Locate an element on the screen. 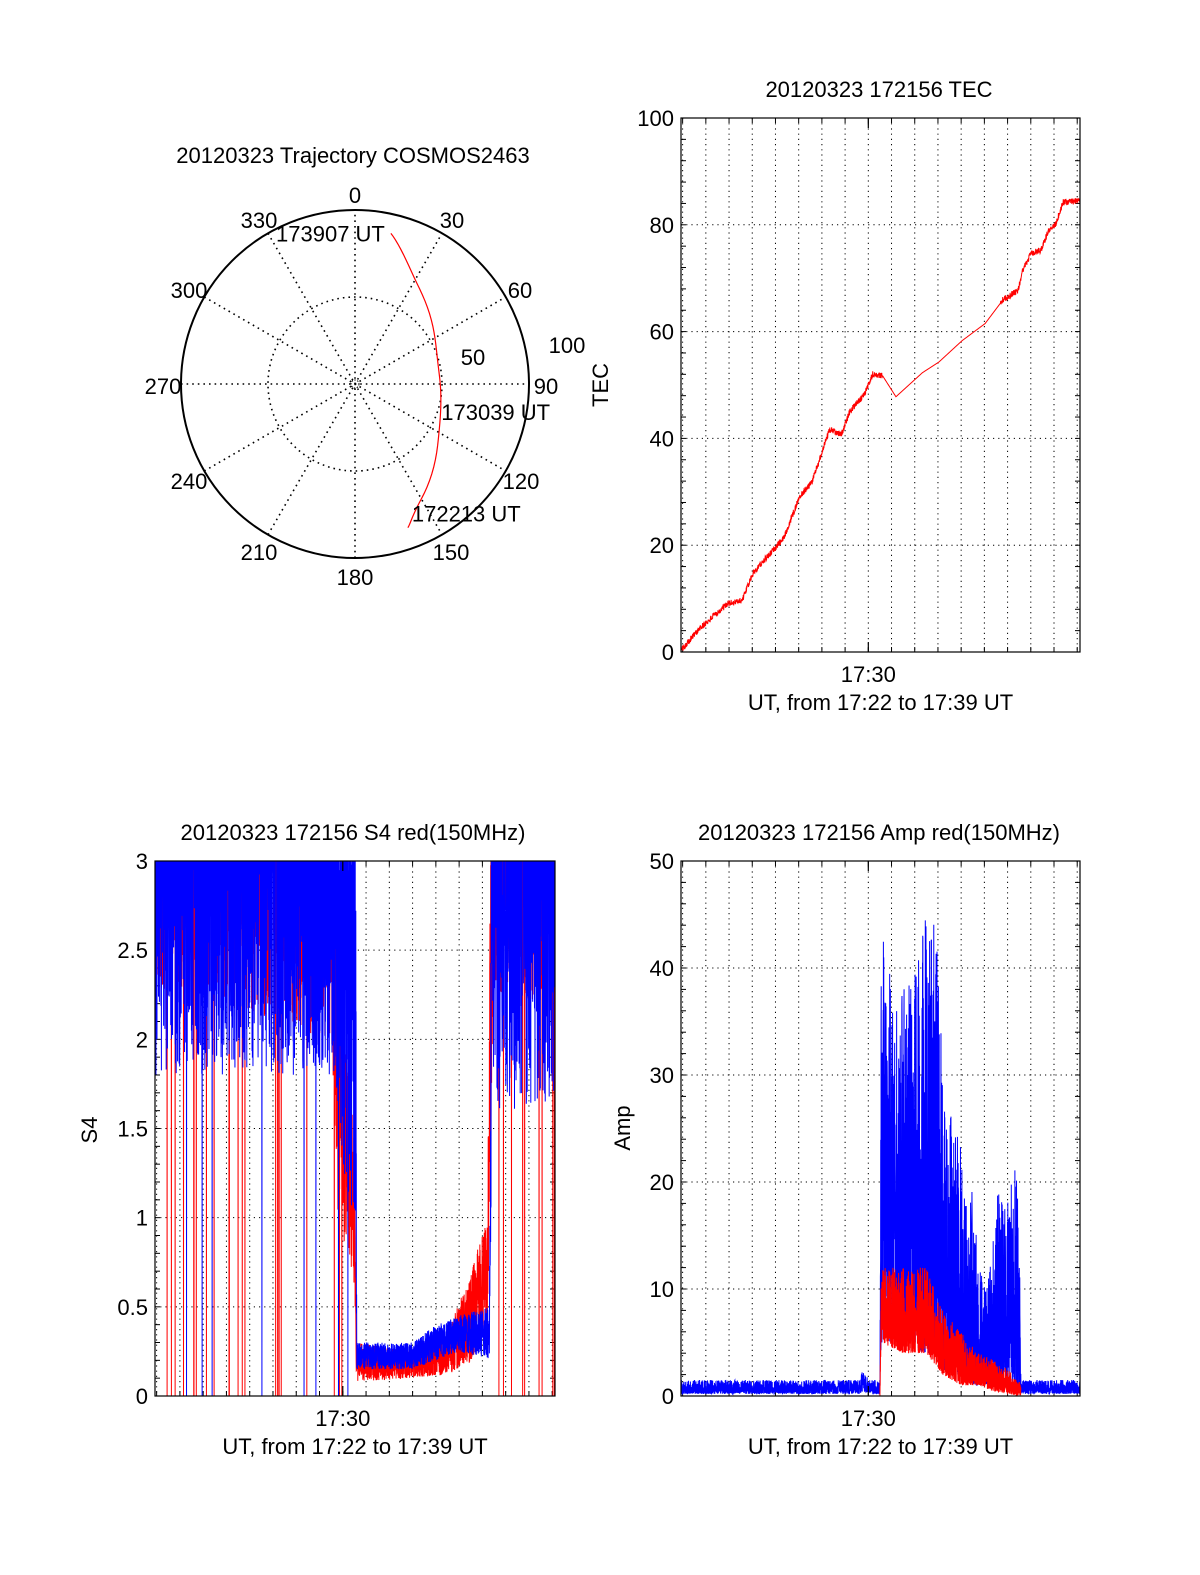 This screenshot has width=1200, height=1575. amp-y-tick-label: 30 is located at coordinates (662, 1075).